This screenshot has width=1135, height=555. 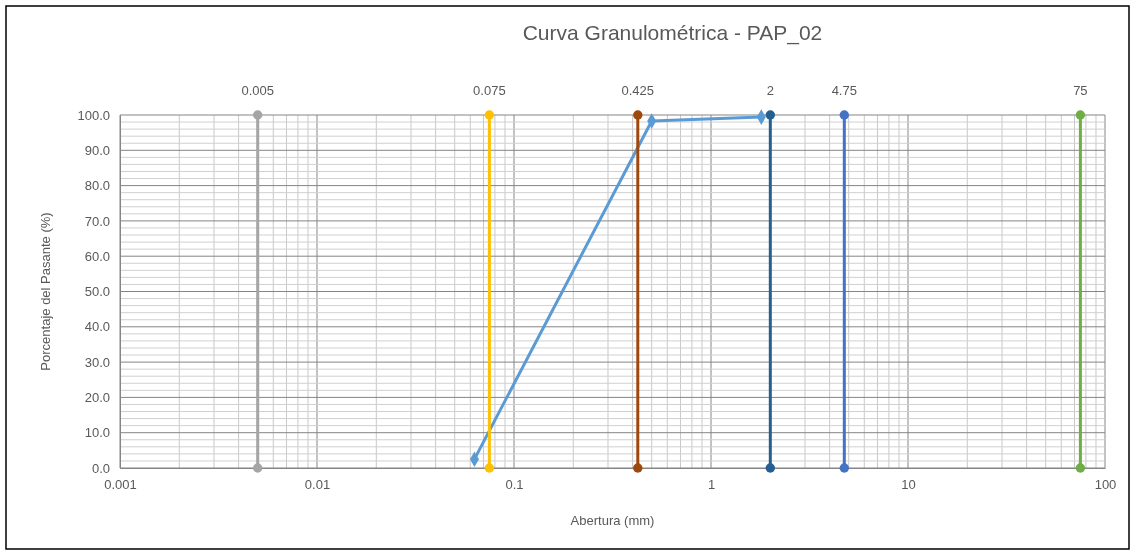 What do you see at coordinates (97, 221) in the screenshot?
I see `y-tick-label: 70.0` at bounding box center [97, 221].